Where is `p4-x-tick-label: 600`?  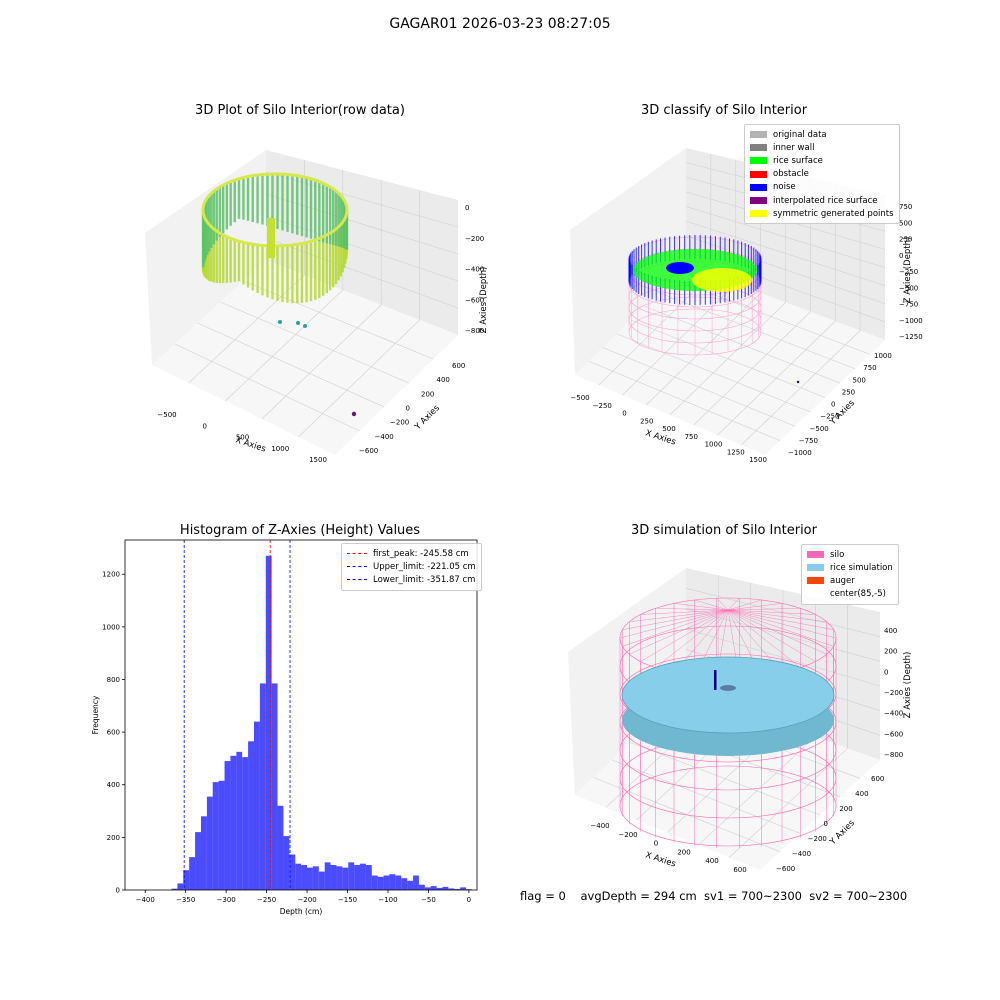
p4-x-tick-label: 600 is located at coordinates (739, 870).